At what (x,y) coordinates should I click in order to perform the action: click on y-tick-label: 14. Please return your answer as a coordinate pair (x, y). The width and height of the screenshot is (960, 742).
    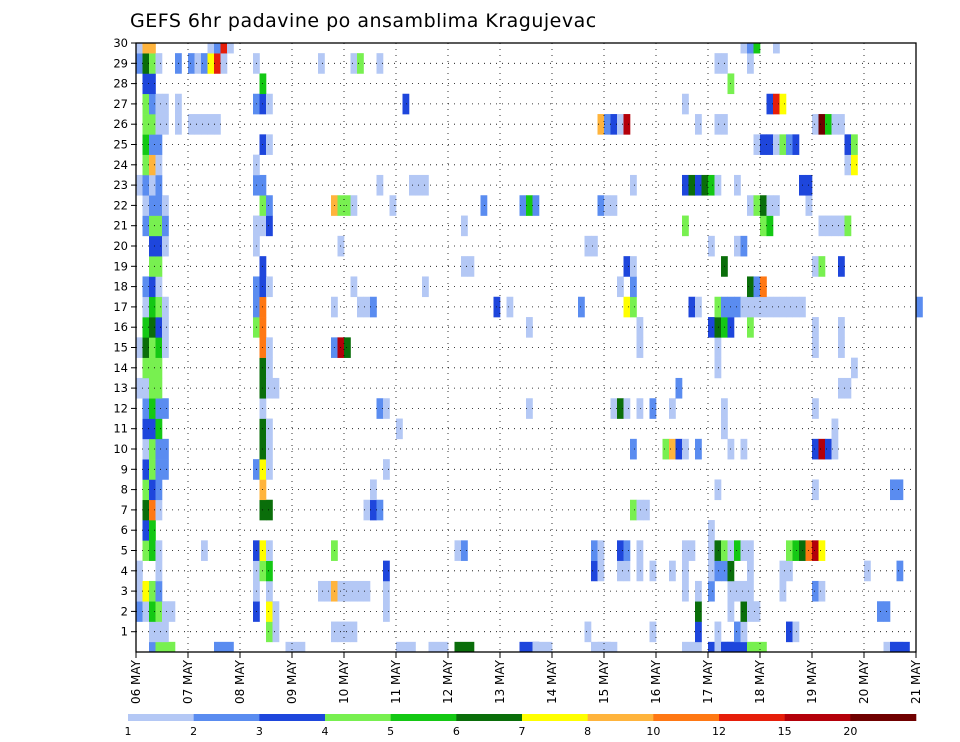
    Looking at the image, I should click on (120, 368).